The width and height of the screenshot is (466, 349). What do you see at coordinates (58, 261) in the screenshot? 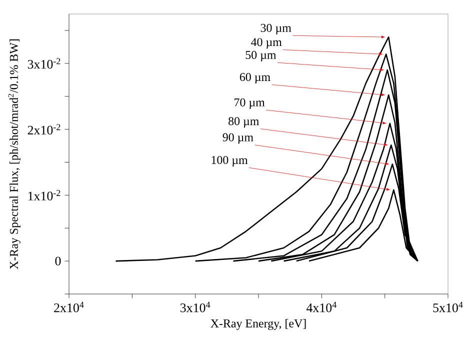
I see `y-tick-label: 0` at bounding box center [58, 261].